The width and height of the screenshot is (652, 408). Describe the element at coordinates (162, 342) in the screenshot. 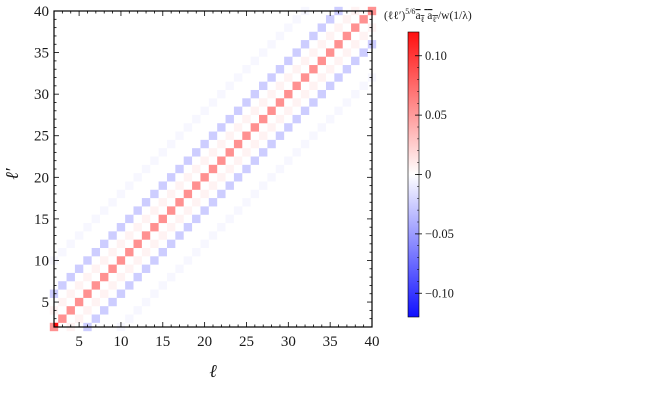

I see `x-tick-label: 15` at that location.